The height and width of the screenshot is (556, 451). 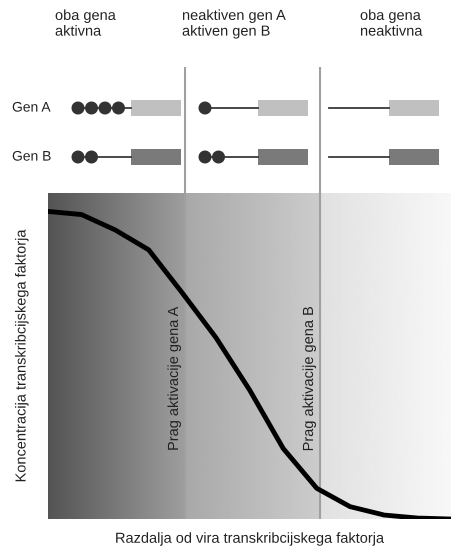 What do you see at coordinates (250, 539) in the screenshot?
I see `x-axis-title: Razdalja od vira transkribcijskega faktorja` at bounding box center [250, 539].